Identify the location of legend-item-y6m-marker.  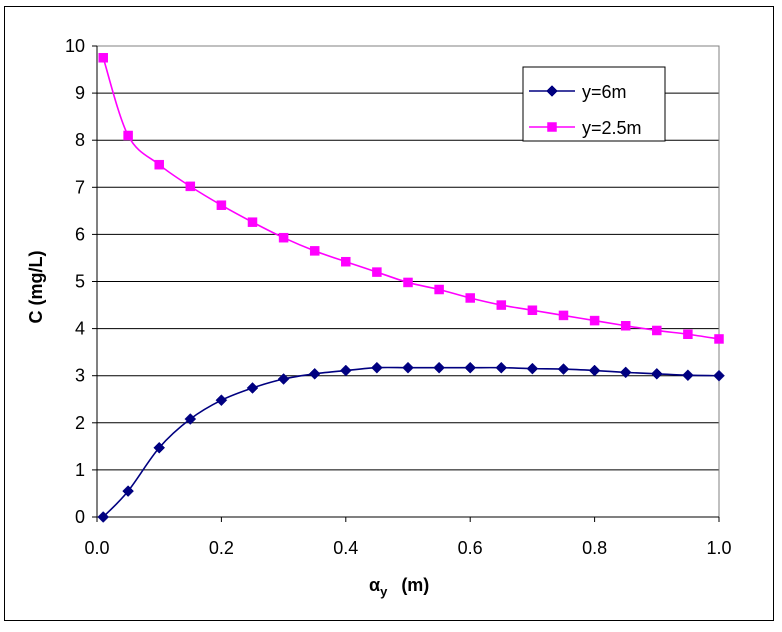
(552, 91).